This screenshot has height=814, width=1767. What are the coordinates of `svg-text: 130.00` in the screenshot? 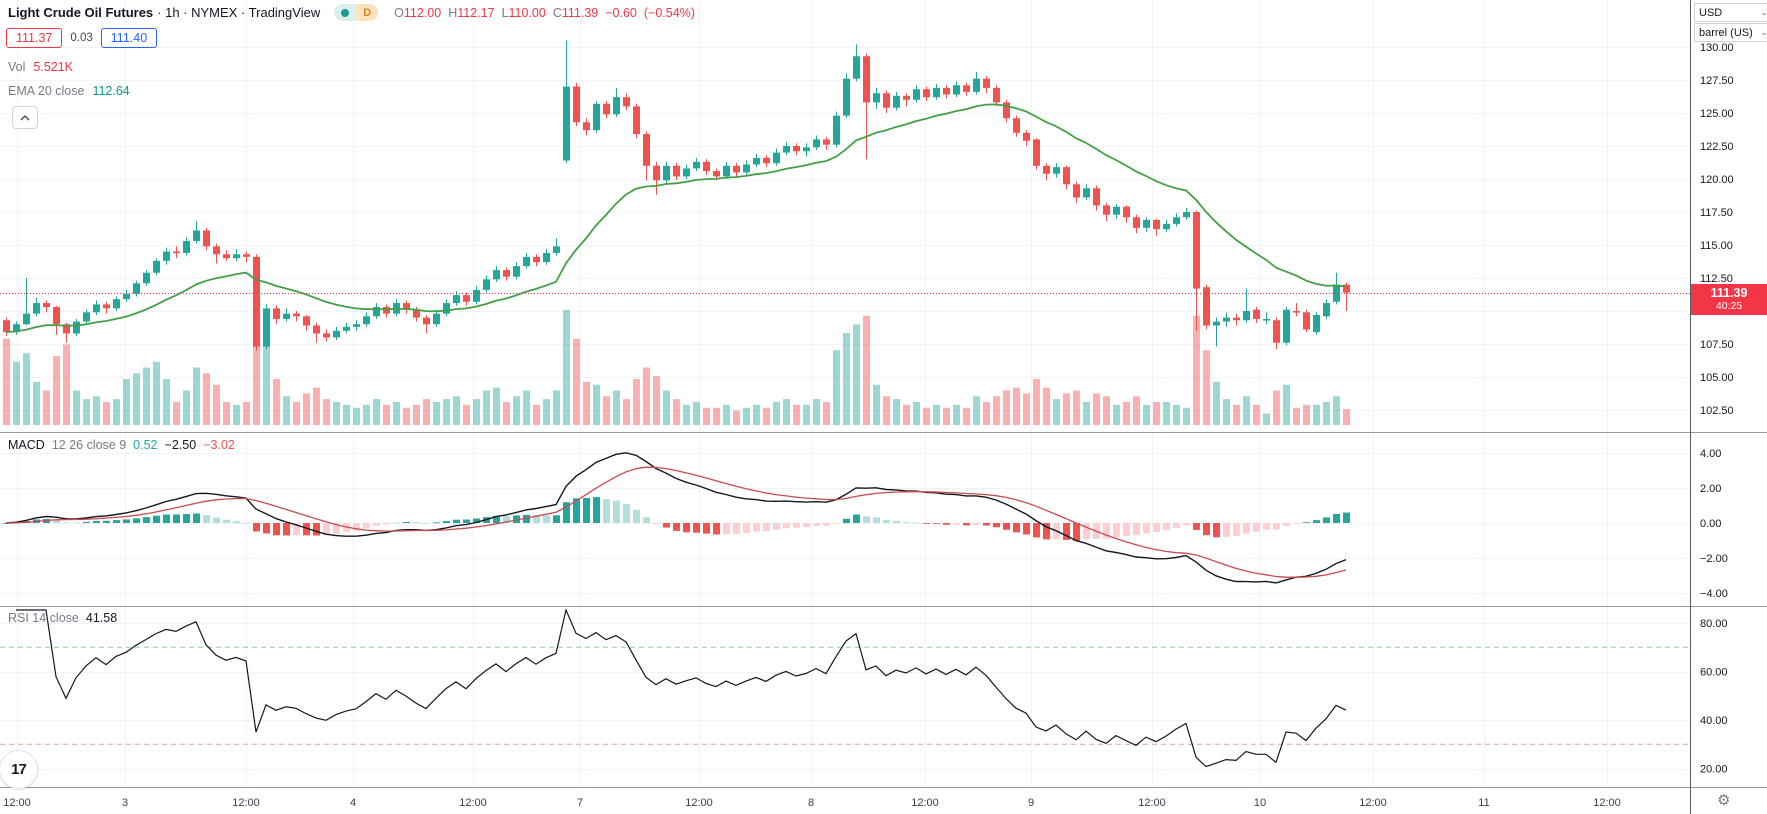 It's located at (1717, 48).